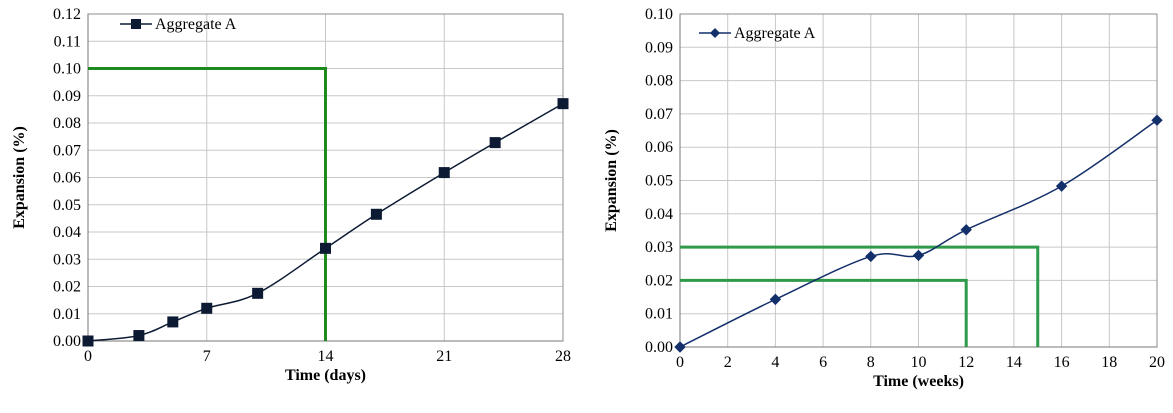 The image size is (1173, 413). I want to click on chart2-x-tick-label: 14, so click(1014, 362).